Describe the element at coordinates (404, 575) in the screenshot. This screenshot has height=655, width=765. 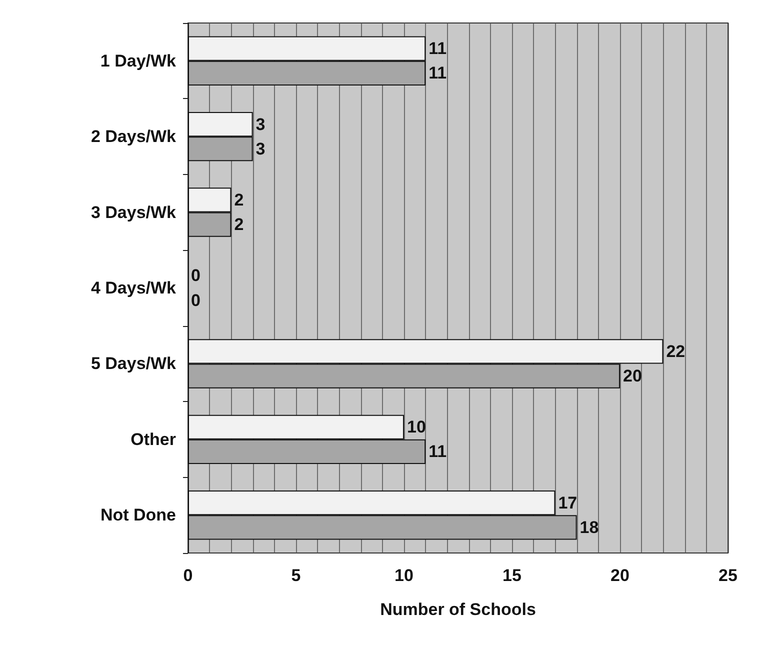
I see `x-tick-label: 10` at that location.